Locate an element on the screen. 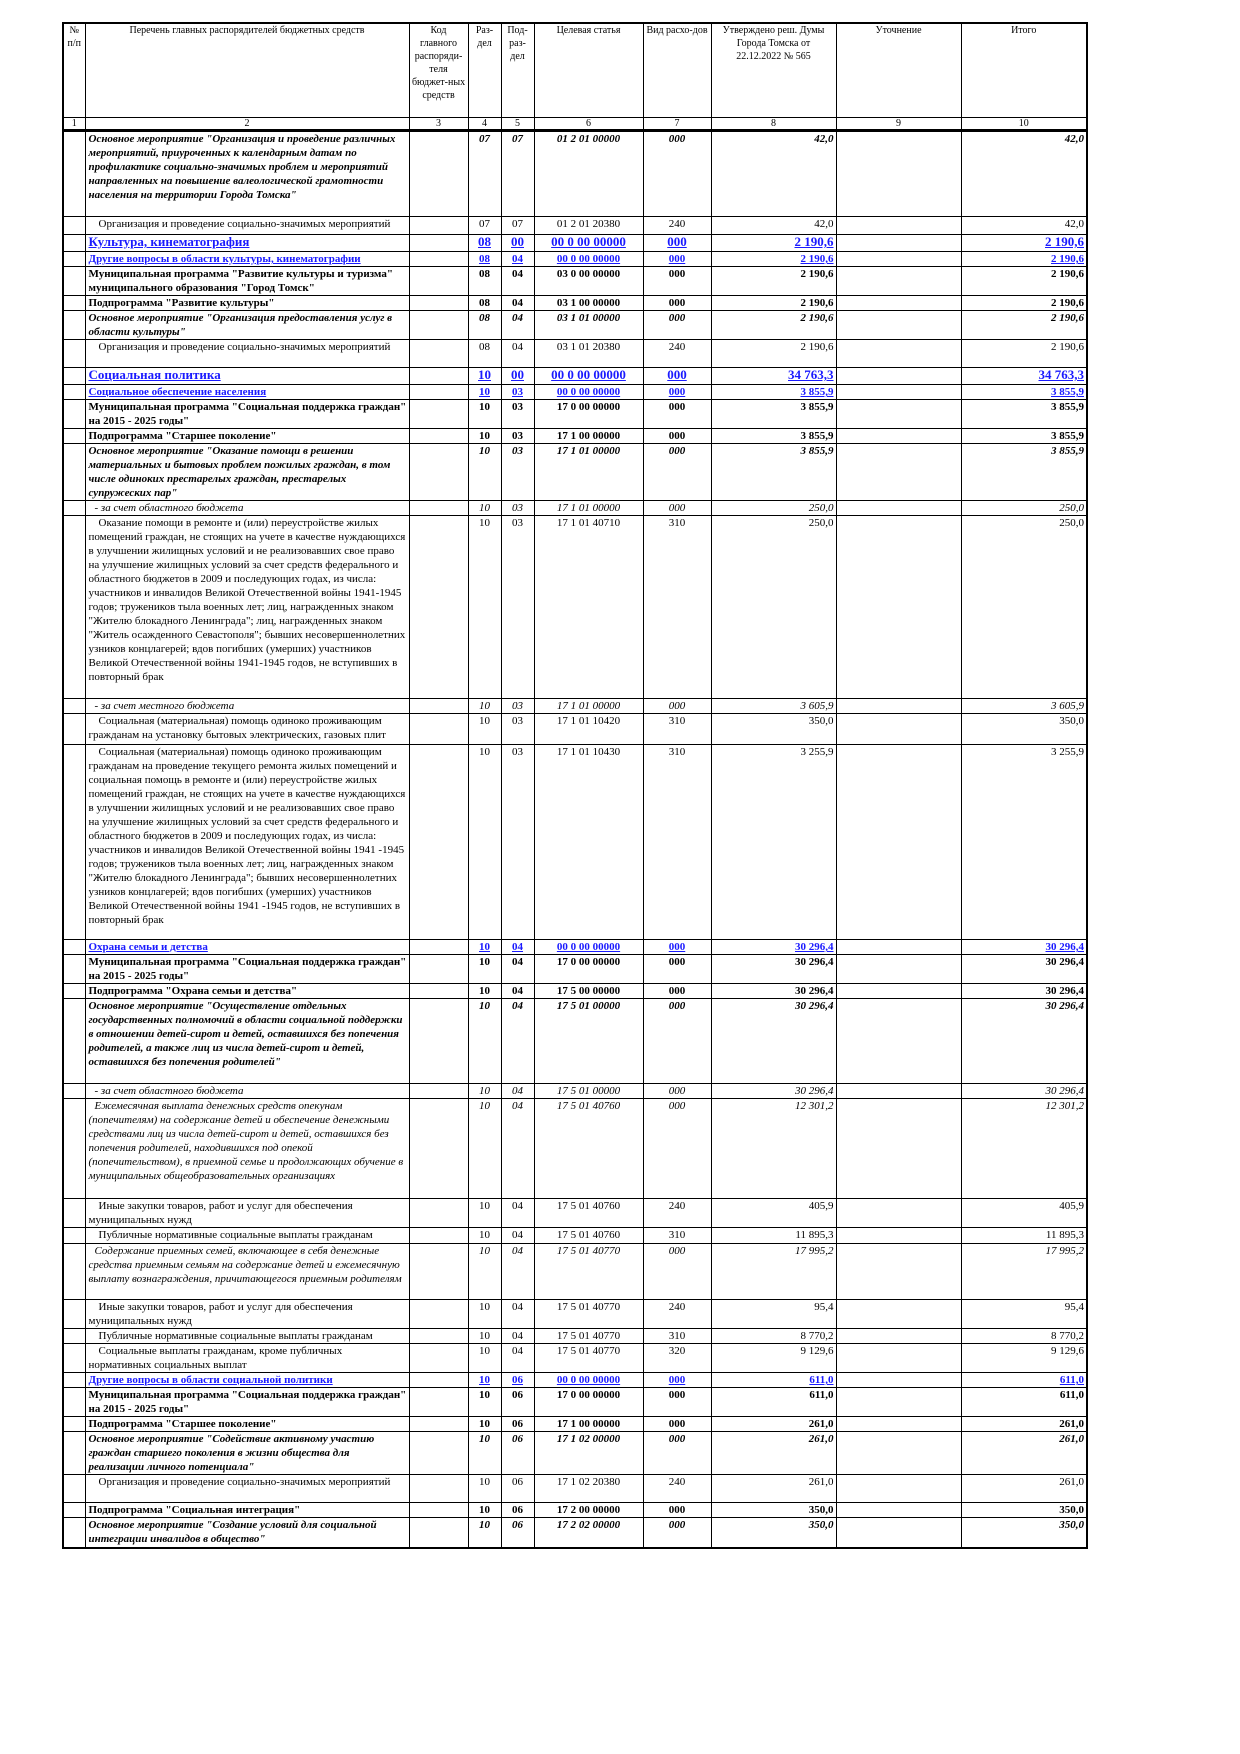 Image resolution: width=1240 pixels, height=1754 pixels. total-amount: 611,0 is located at coordinates (1024, 1380).